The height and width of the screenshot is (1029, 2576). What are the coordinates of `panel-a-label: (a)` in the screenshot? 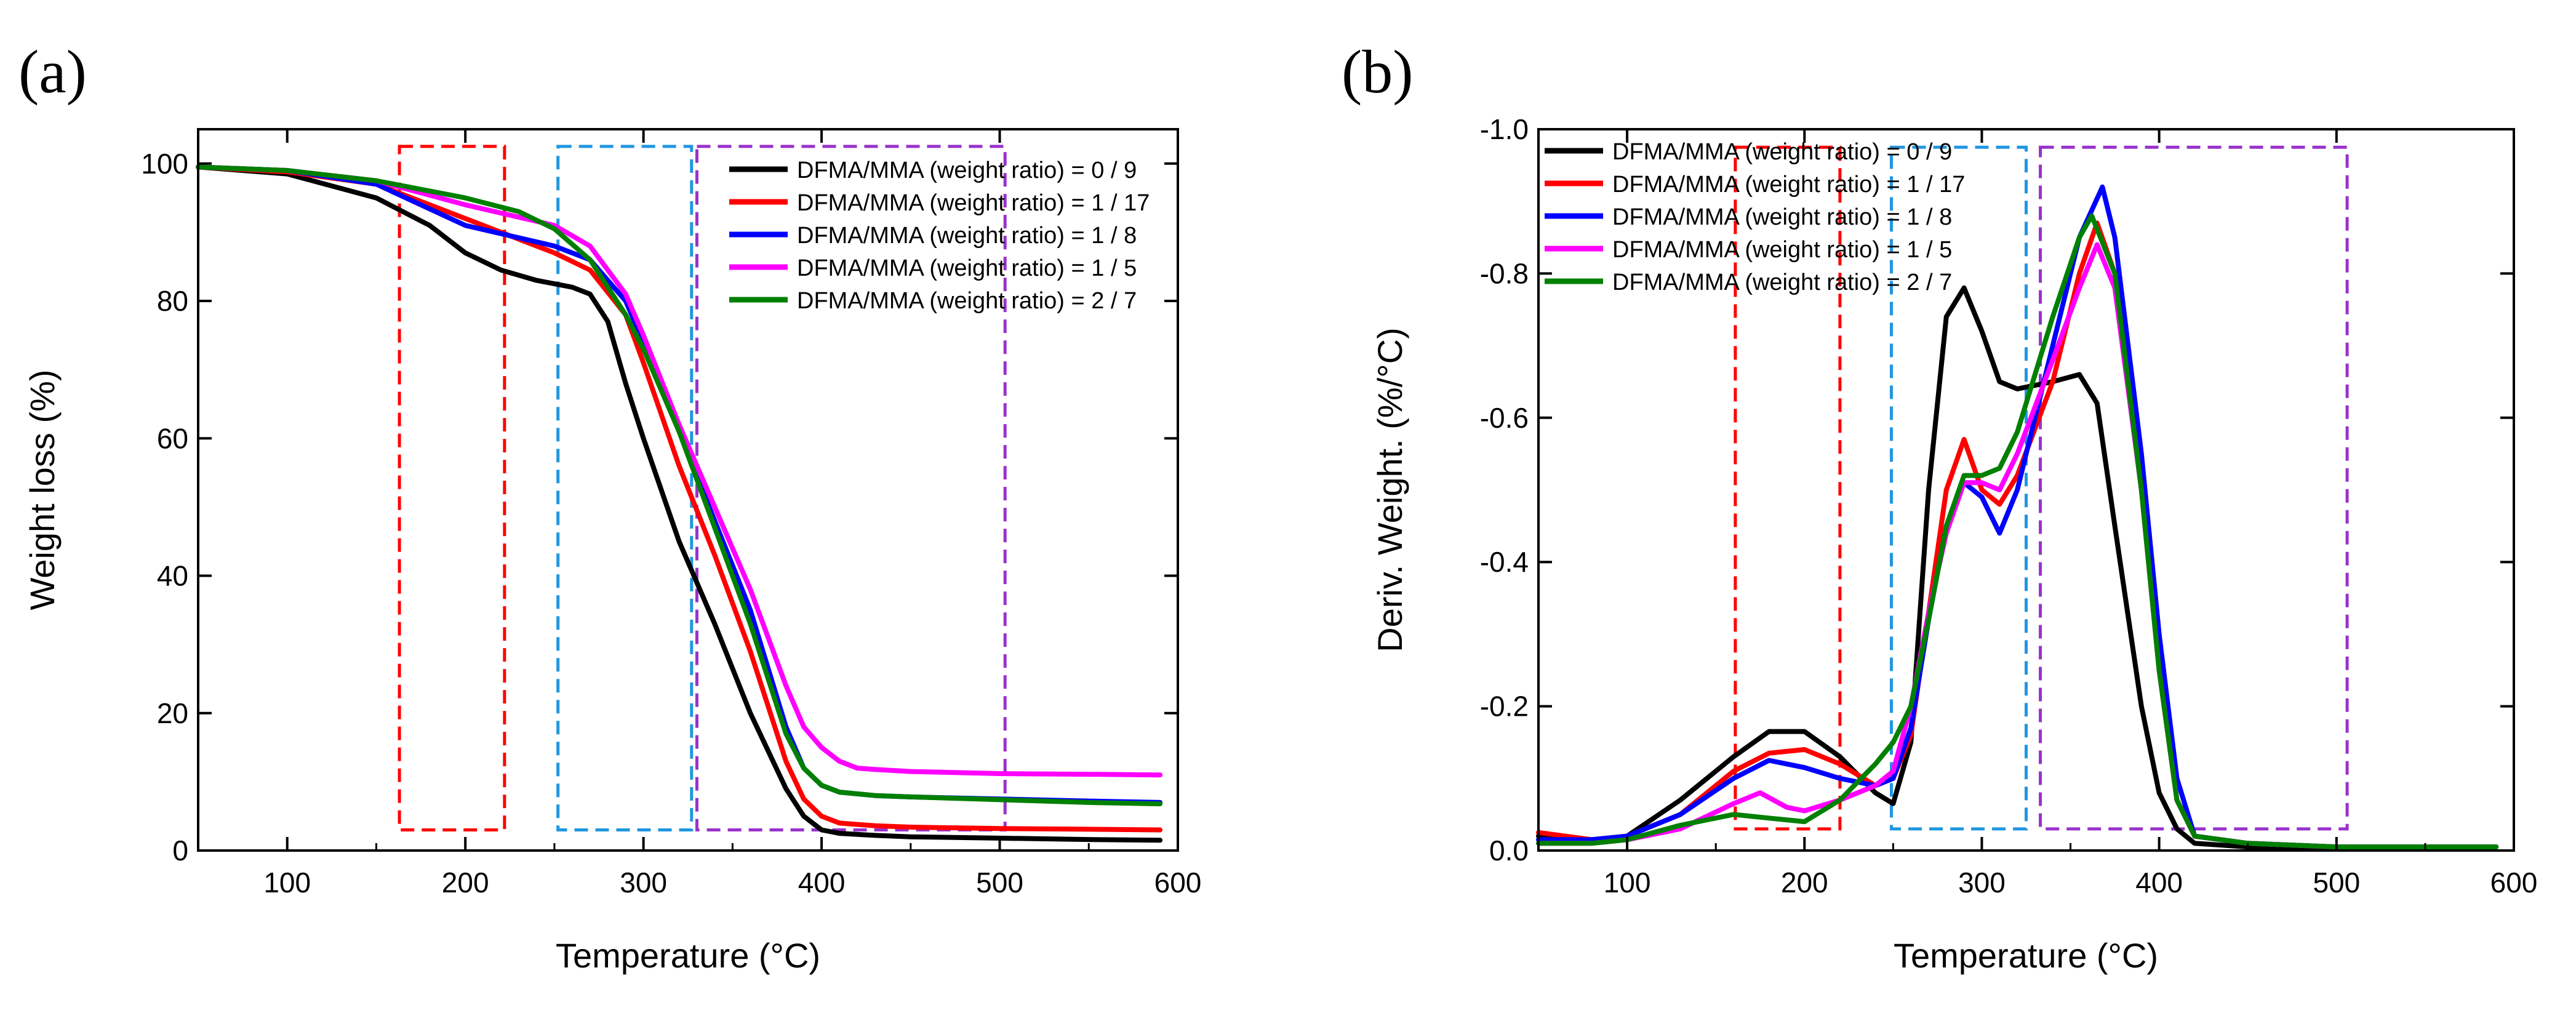 It's located at (52, 72).